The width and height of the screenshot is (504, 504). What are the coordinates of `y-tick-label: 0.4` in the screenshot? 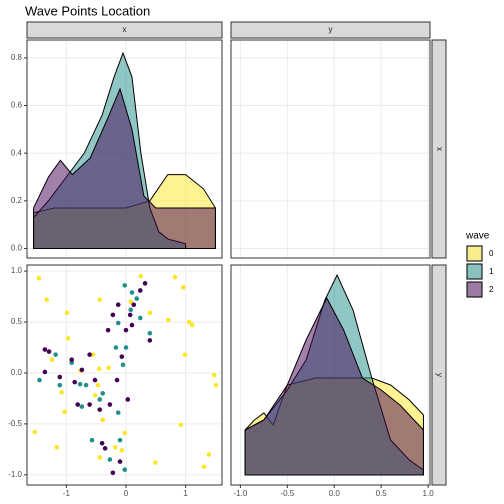 It's located at (17, 152).